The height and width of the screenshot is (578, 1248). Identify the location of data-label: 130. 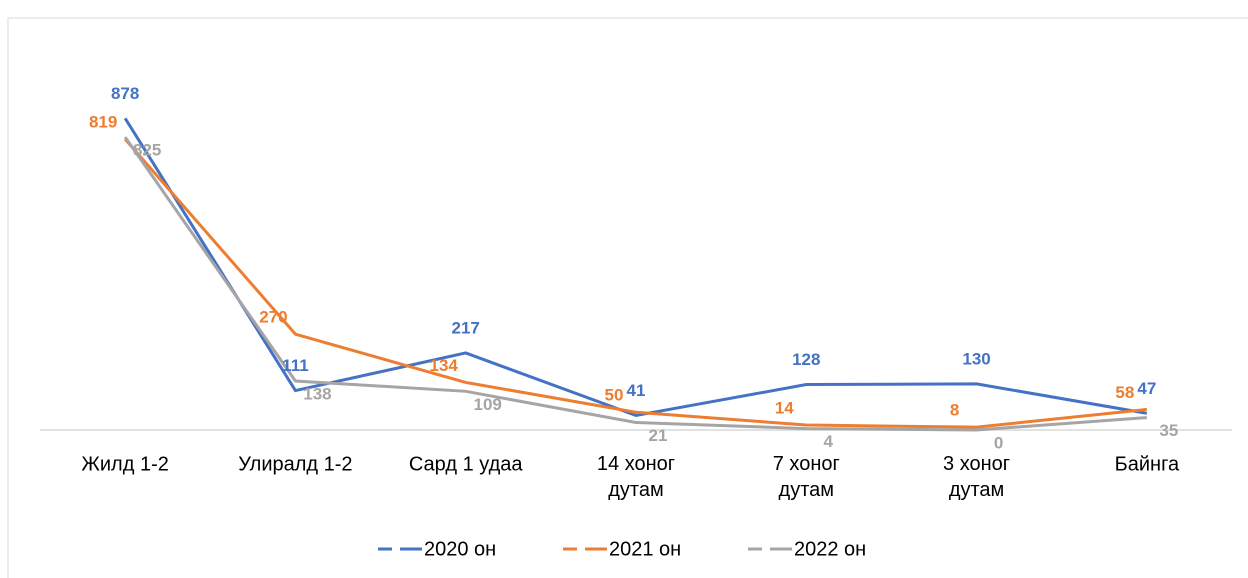
(976, 358).